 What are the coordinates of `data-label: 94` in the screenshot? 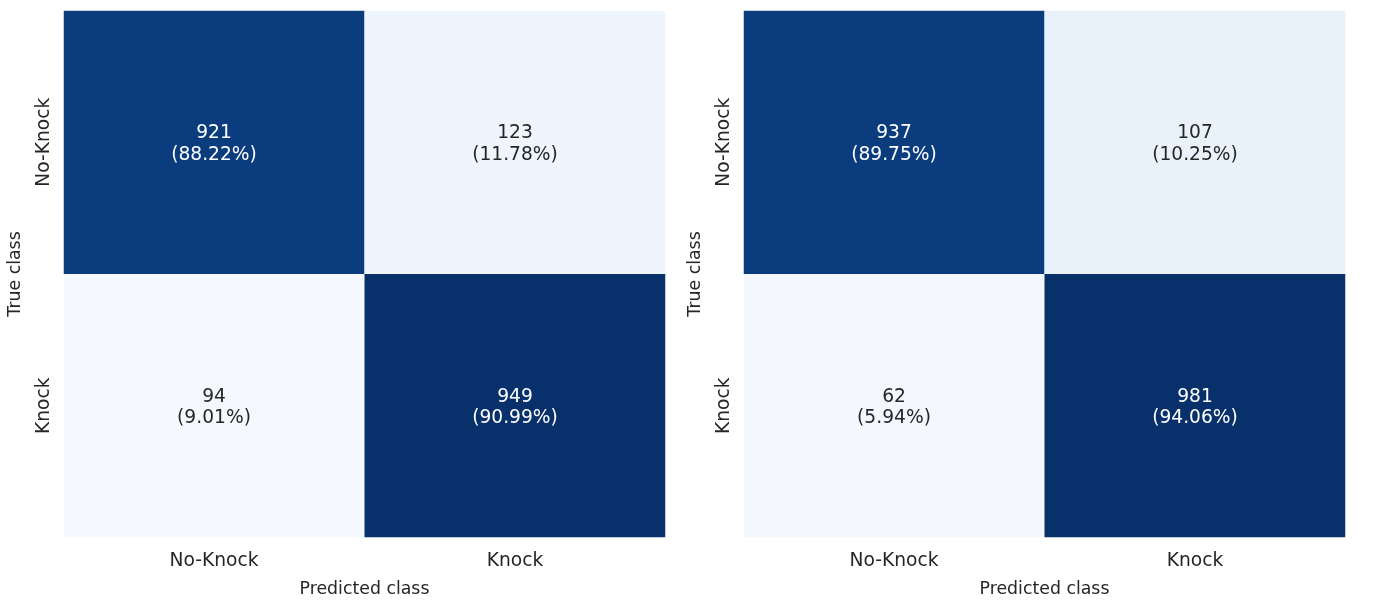 It's located at (214, 395).